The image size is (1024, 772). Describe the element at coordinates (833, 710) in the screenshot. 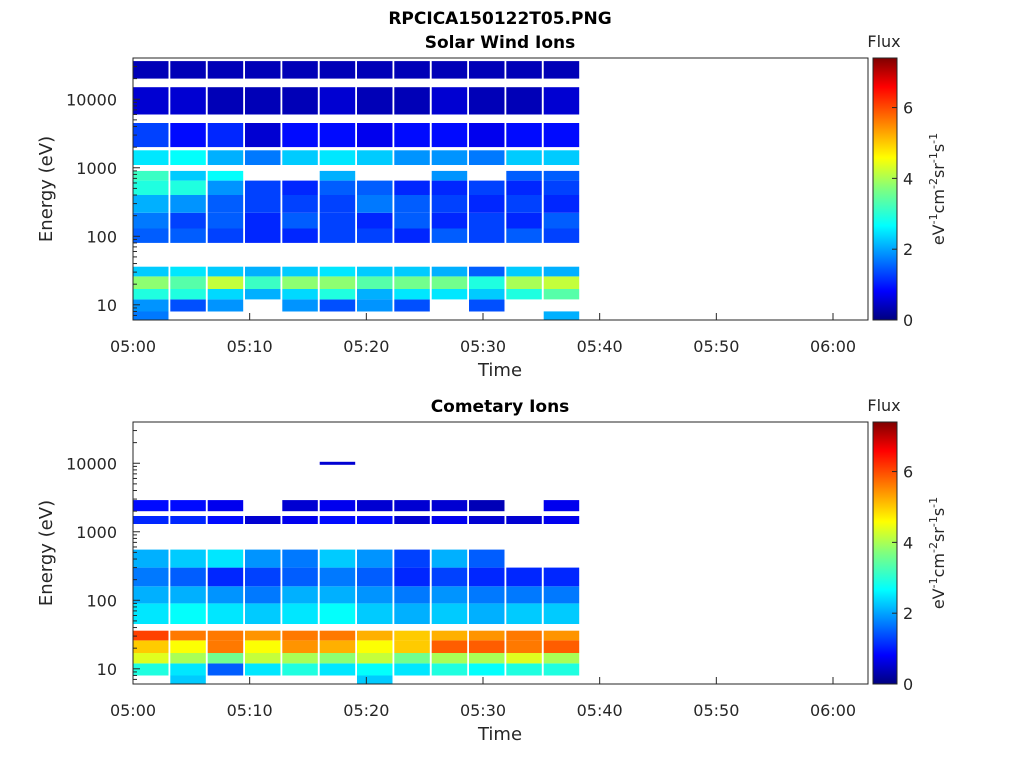

I see `cometary-x-tick-label: 06:00` at that location.